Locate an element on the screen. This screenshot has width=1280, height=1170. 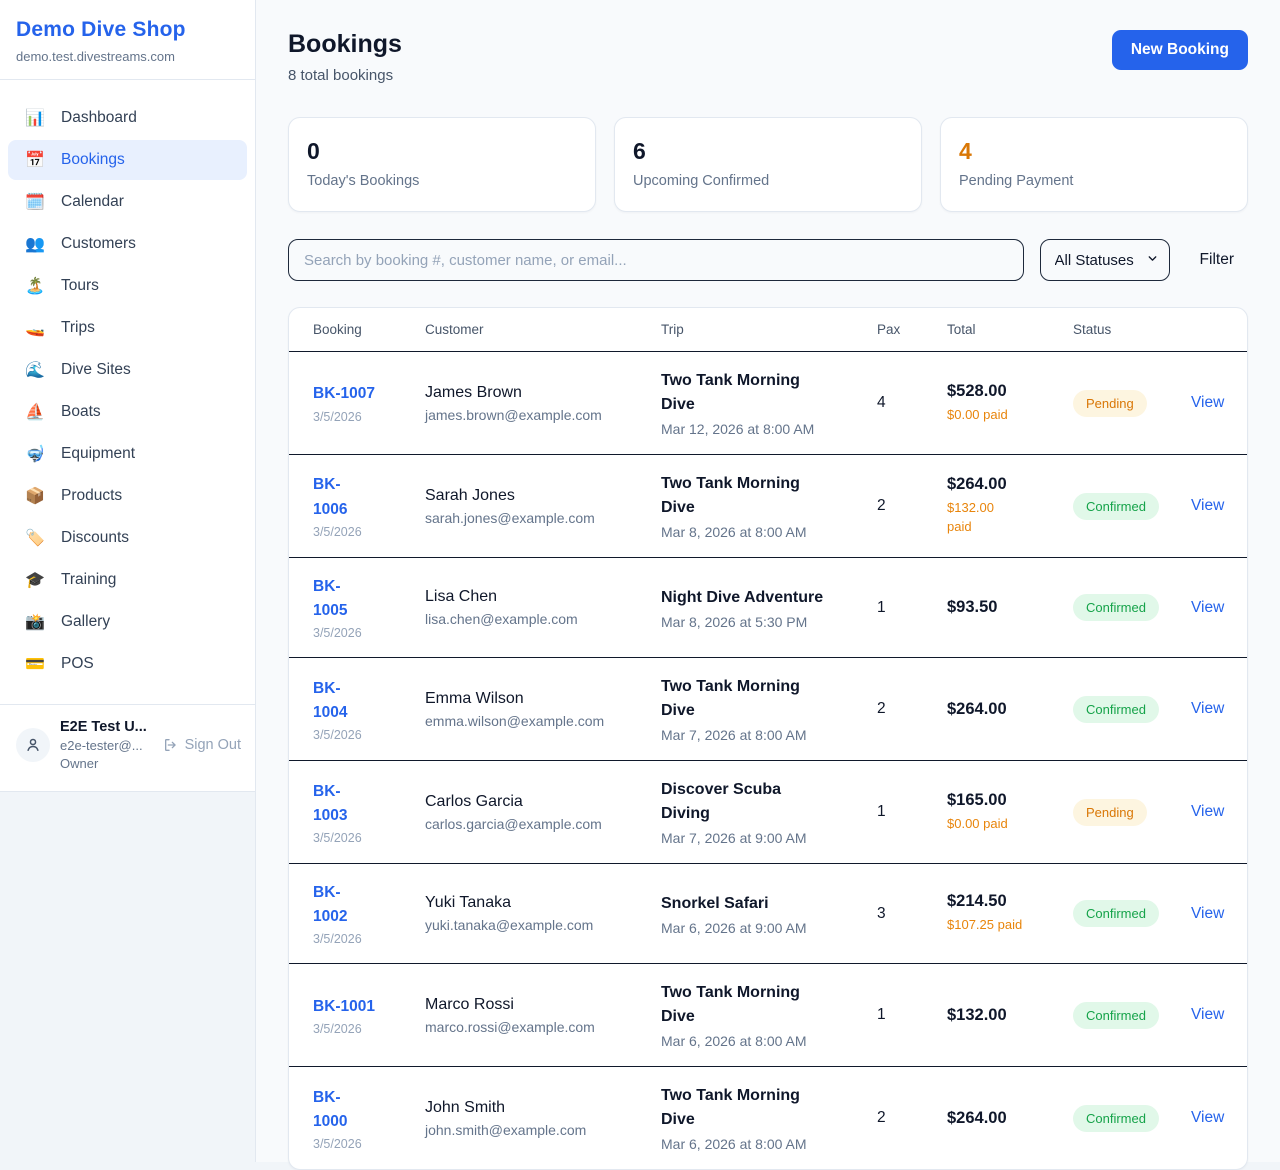
sidebar-item-trips: 🚤 Trips is located at coordinates (60, 328).